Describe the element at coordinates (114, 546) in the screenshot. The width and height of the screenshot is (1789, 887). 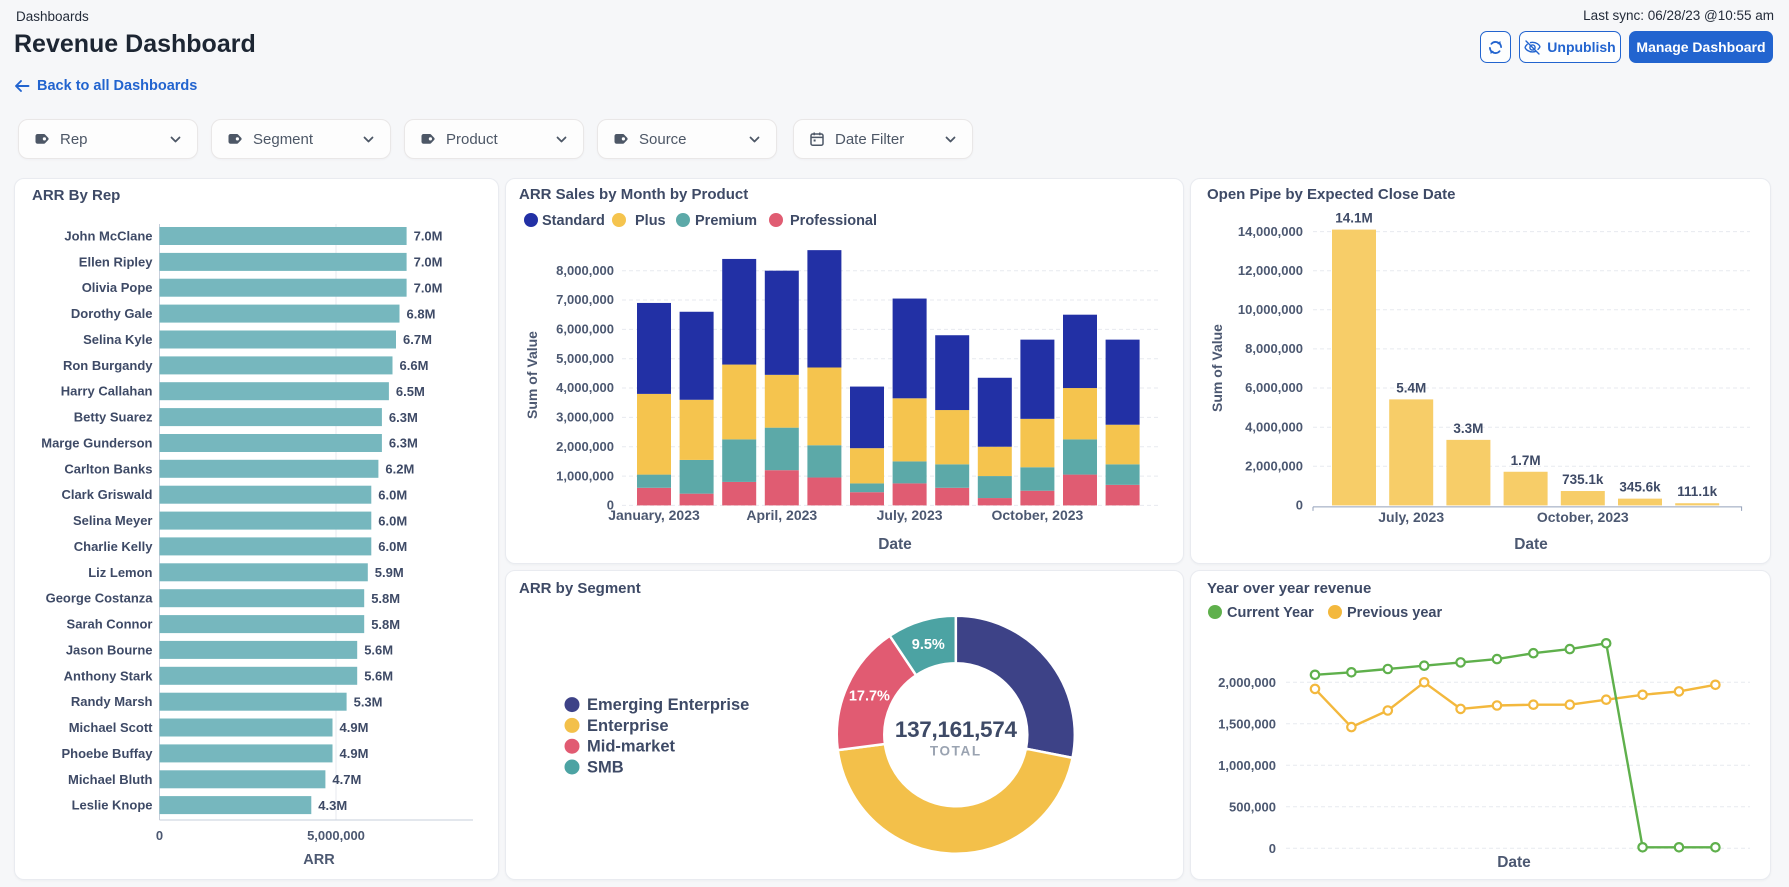
I see `svg-text: Charlie Kelly` at that location.